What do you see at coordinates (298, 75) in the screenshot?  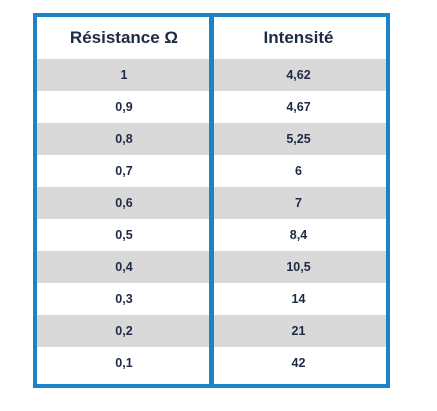 I see `intensite-cell: 4,62` at bounding box center [298, 75].